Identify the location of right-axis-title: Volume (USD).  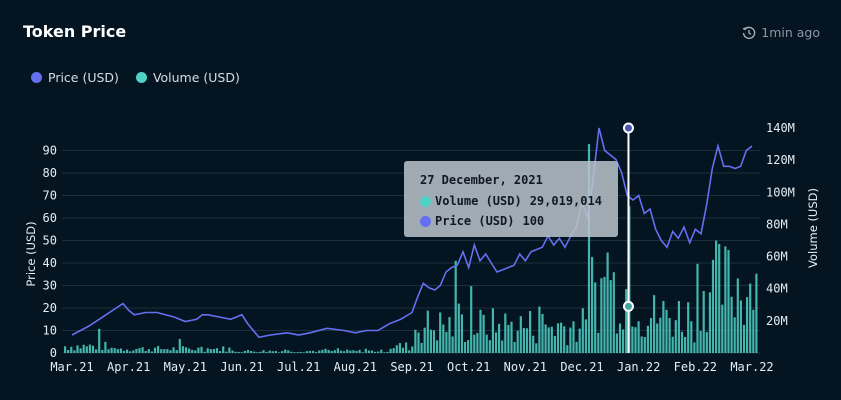
(813, 228).